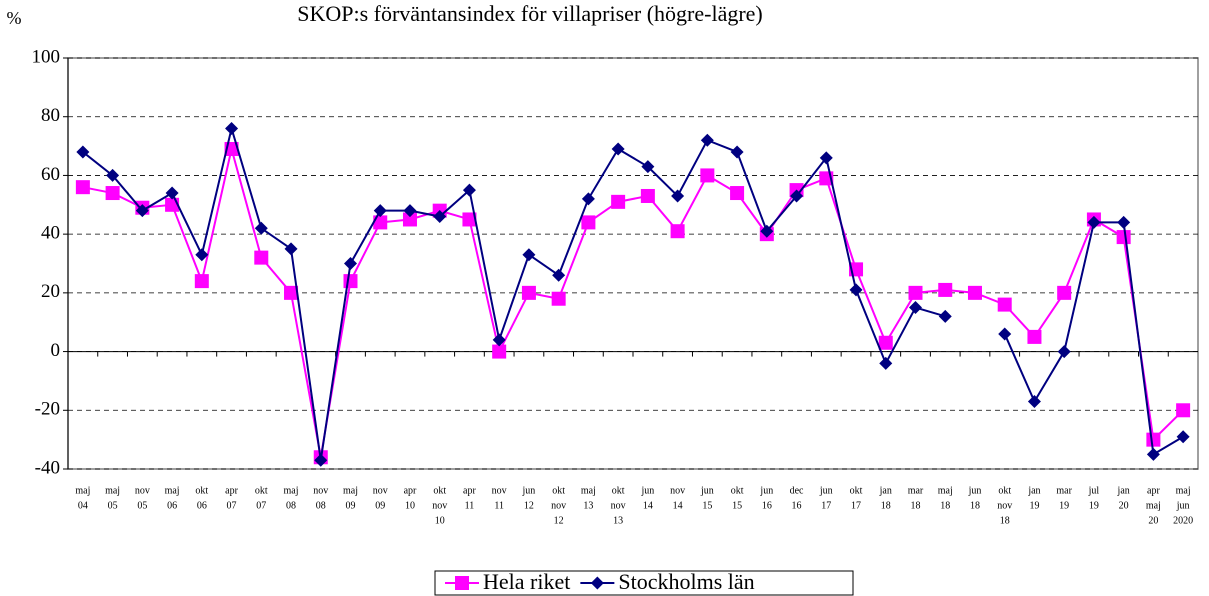  Describe the element at coordinates (526, 581) in the screenshot. I see `legend-label: Hela riket` at that location.